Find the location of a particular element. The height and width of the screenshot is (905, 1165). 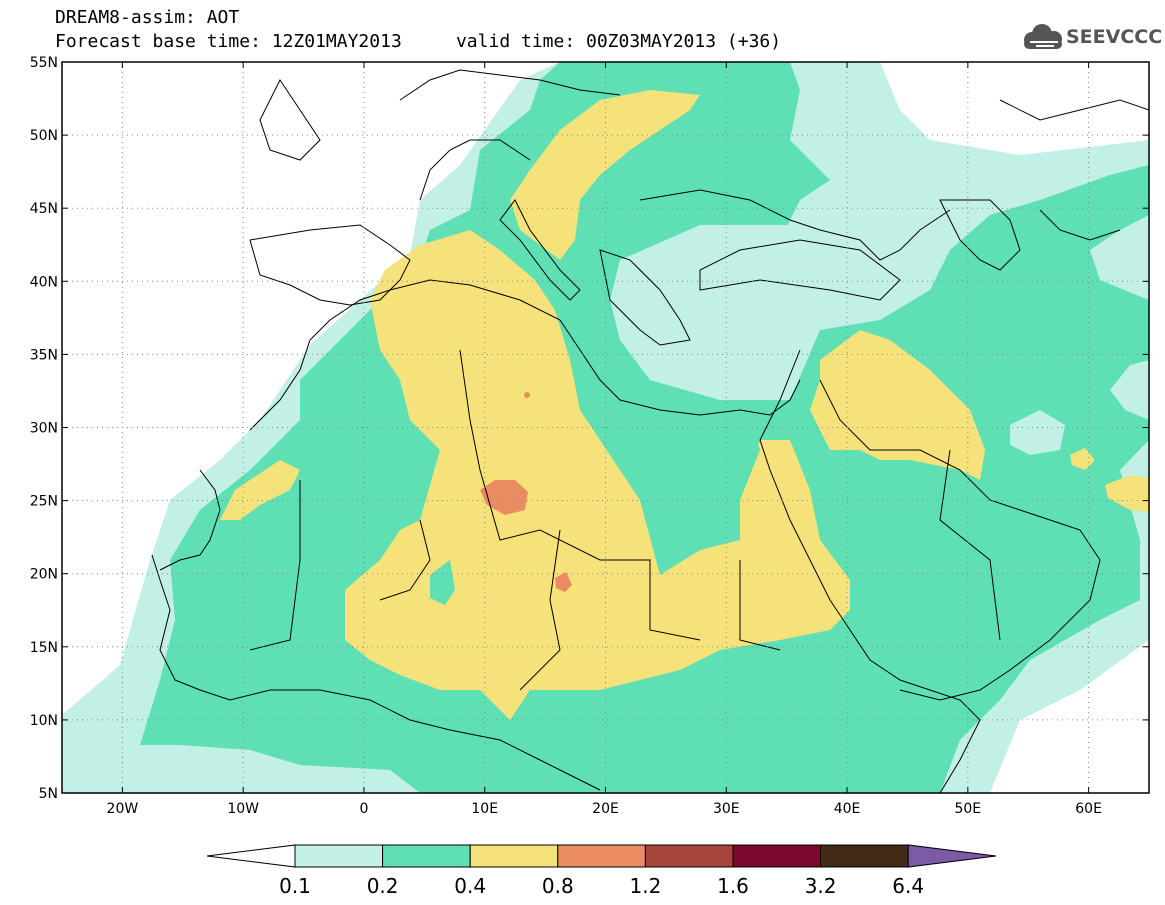

aot-field-0.1-inner-3 is located at coordinates (1037, 432).